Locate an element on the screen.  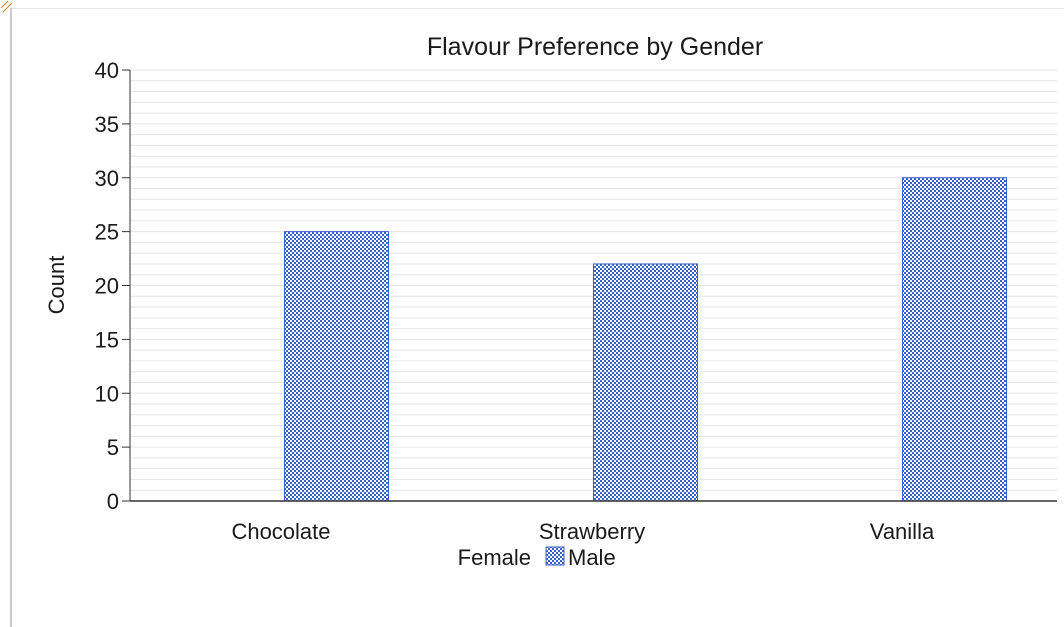
y-tick-label: 10 is located at coordinates (107, 393).